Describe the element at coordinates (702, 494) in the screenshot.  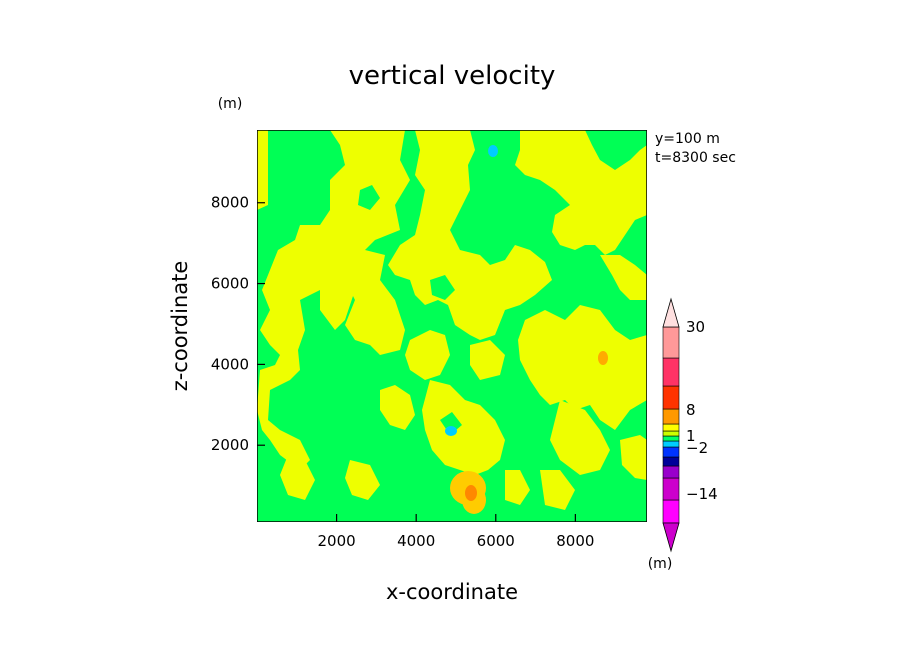
I see `colorbar-label: −14` at that location.